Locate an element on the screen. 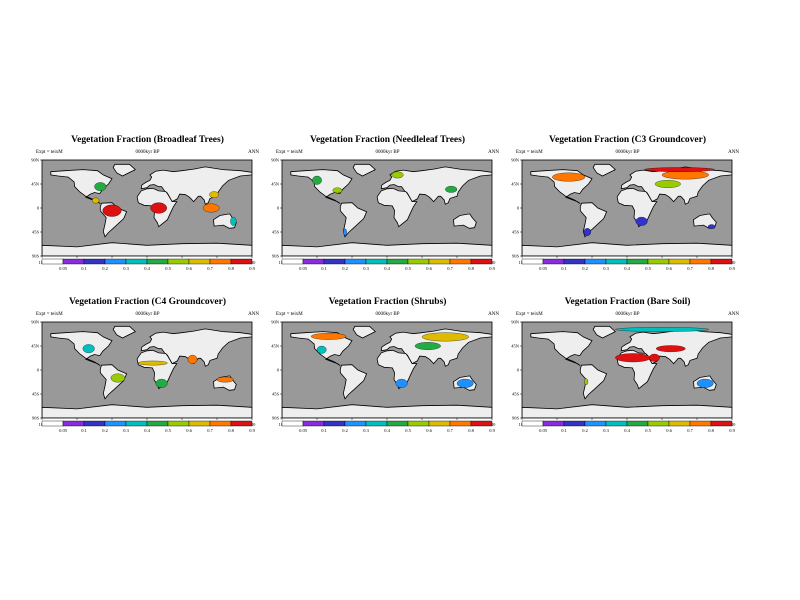 This screenshot has height=600, width=800. continent-africa is located at coordinates (637, 207).